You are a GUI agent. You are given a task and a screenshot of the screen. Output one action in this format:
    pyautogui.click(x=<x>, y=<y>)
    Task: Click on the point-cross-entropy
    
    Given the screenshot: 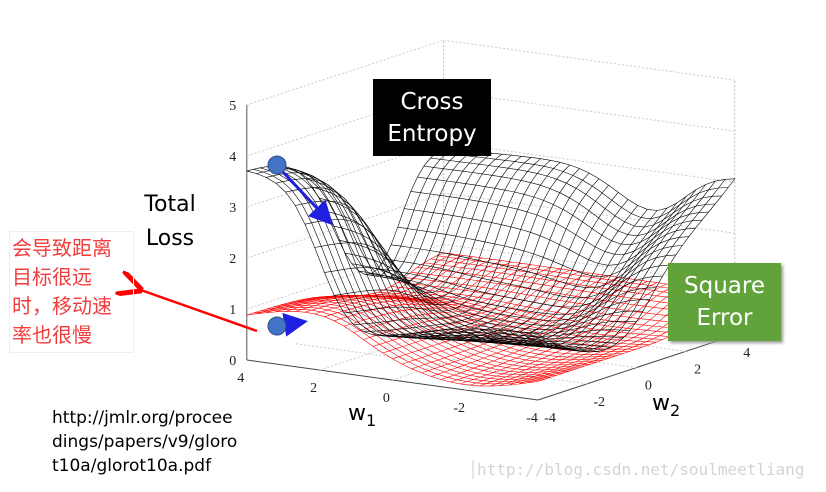 What is the action you would take?
    pyautogui.click(x=277, y=165)
    